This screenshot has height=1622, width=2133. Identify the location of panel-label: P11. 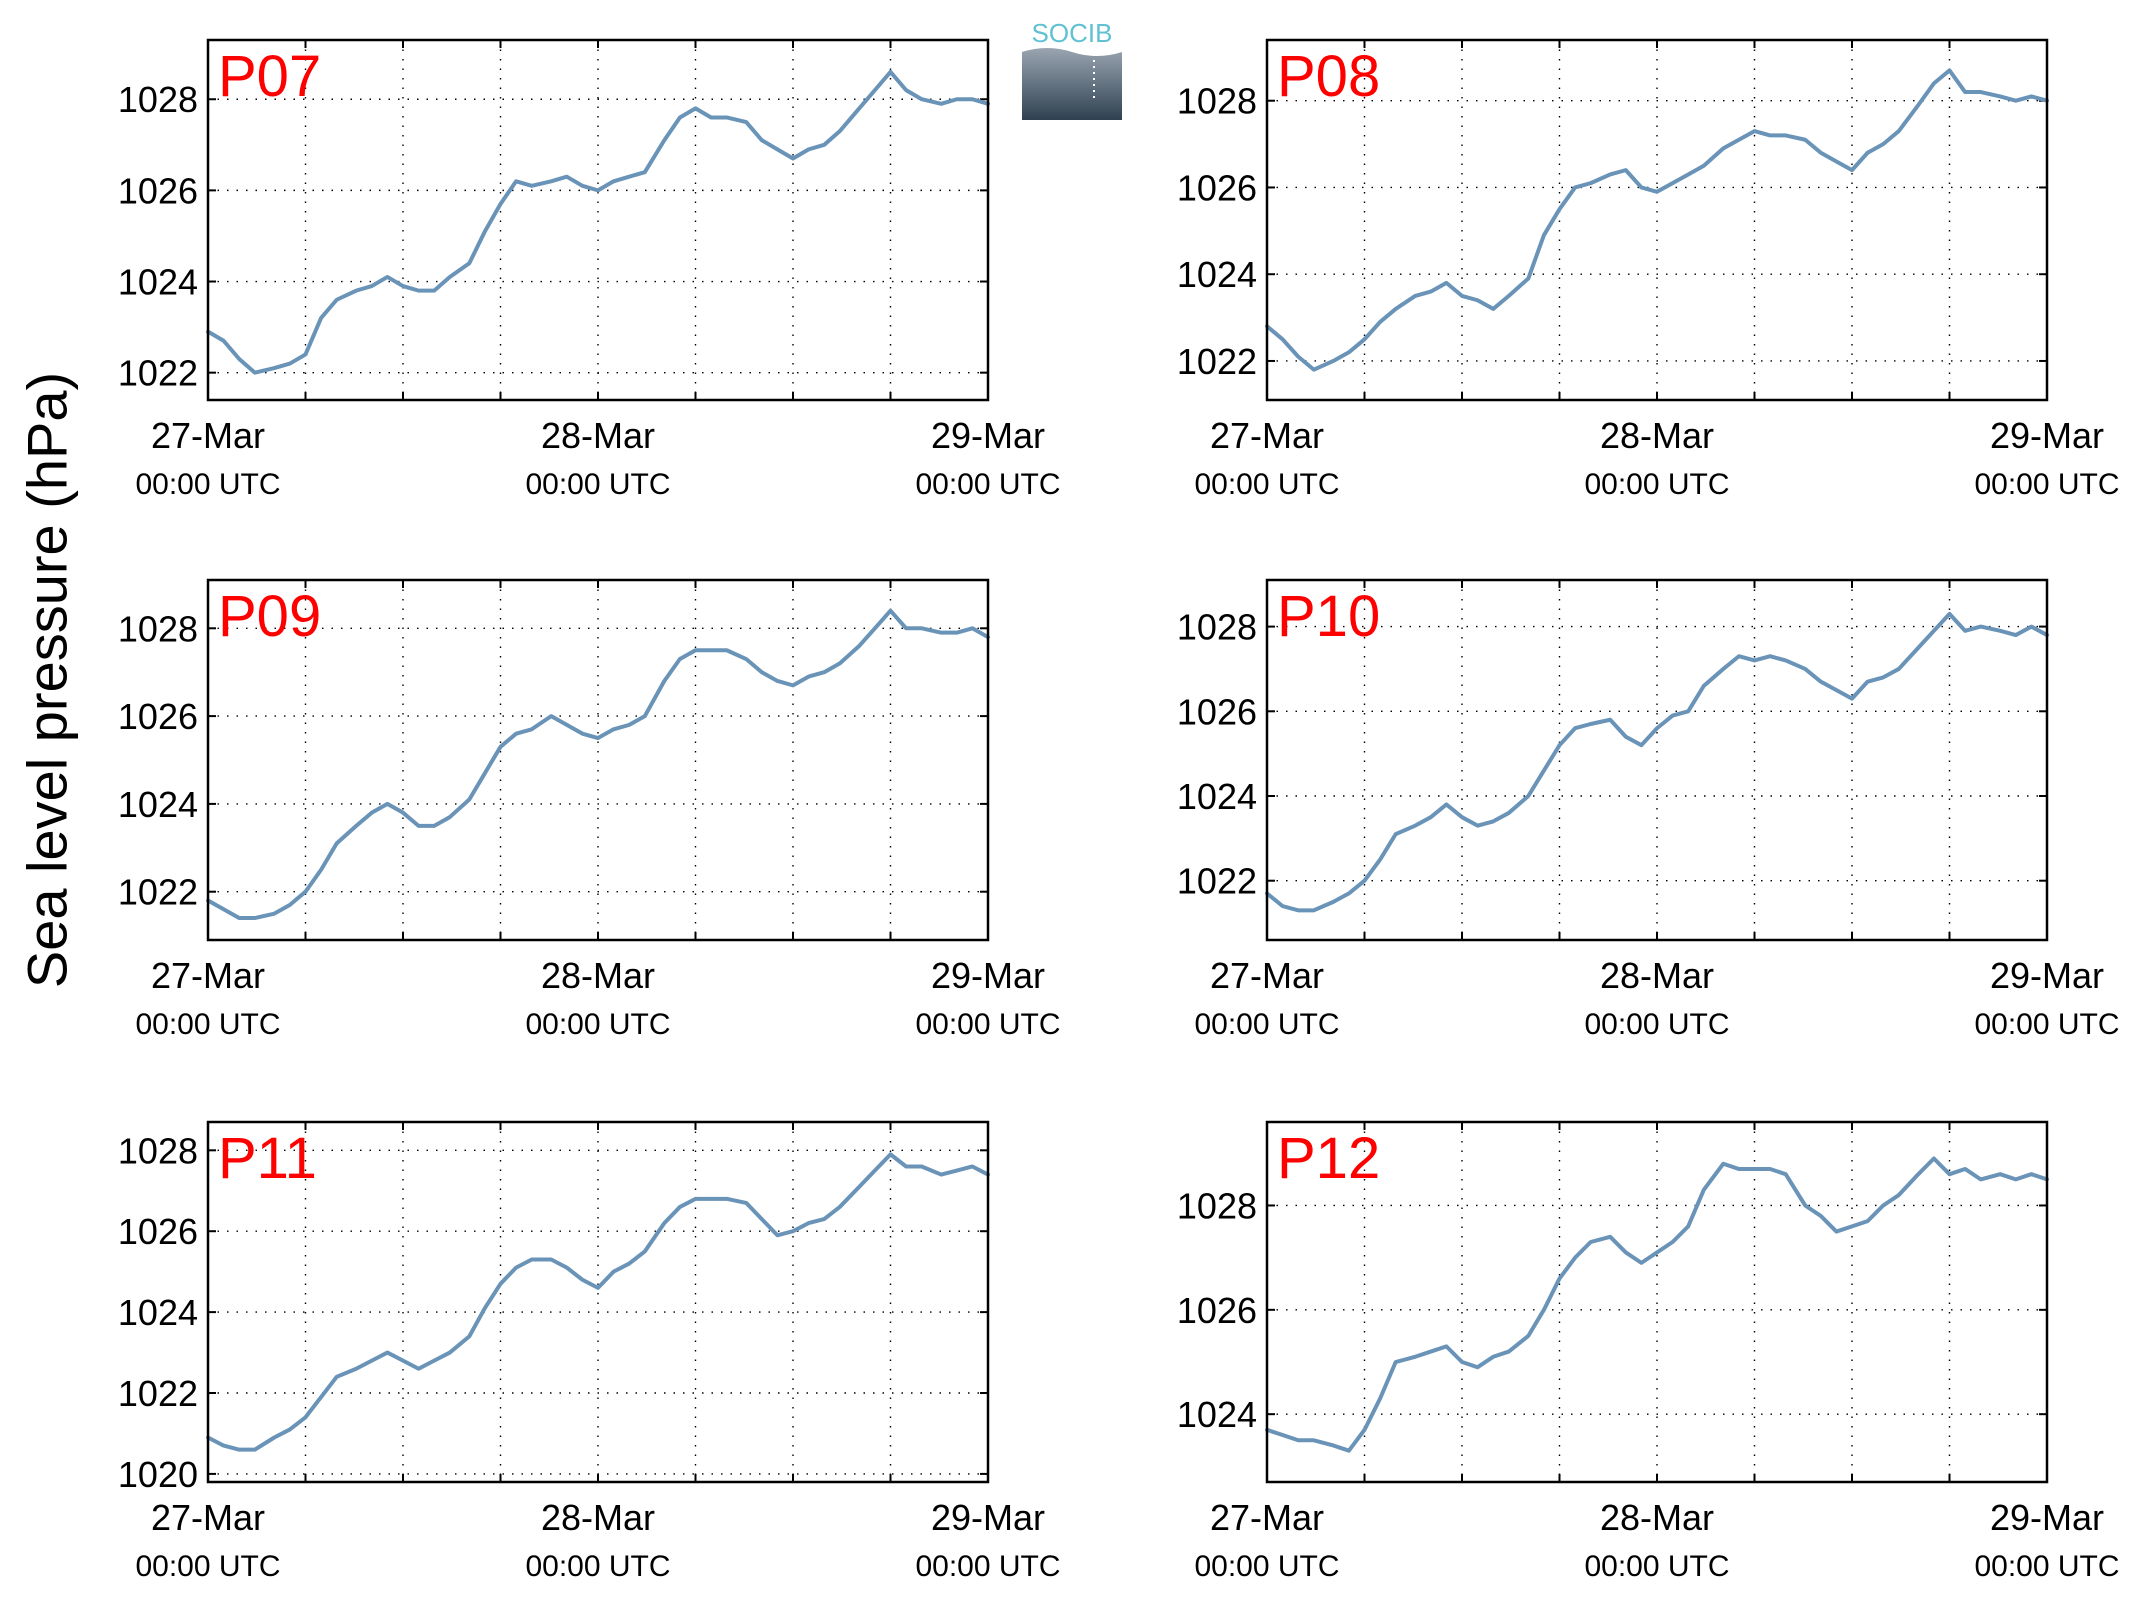
(267, 1158).